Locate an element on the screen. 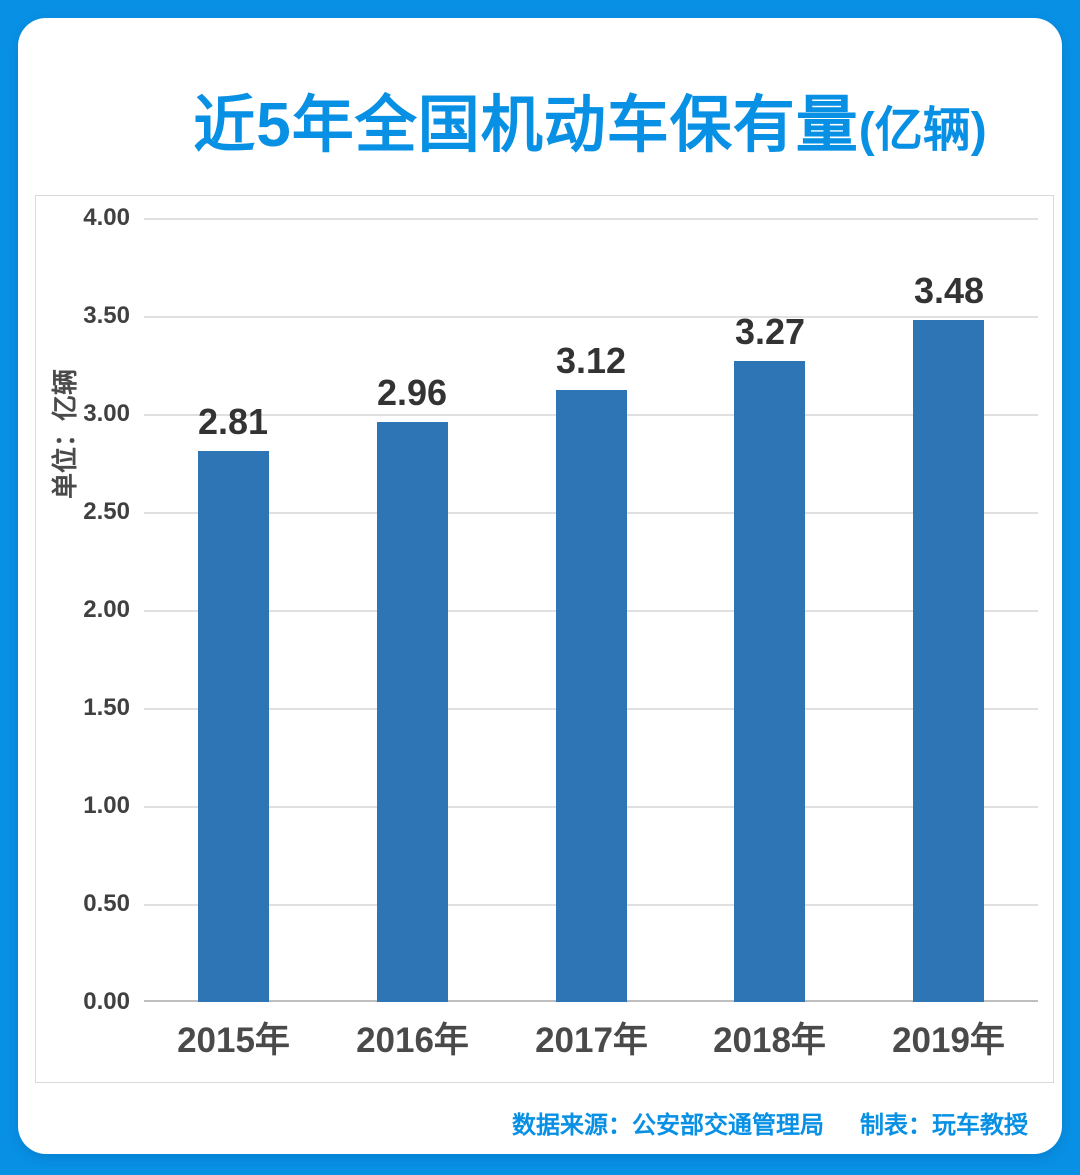  bar-2017年 is located at coordinates (591, 696).